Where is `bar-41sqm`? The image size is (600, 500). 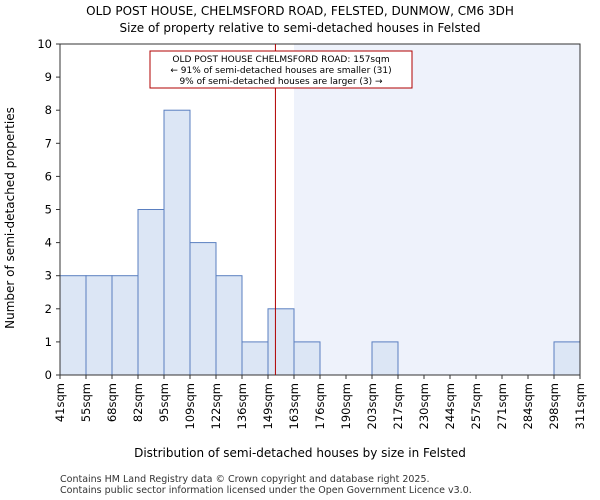
bar-41sqm is located at coordinates (73, 325).